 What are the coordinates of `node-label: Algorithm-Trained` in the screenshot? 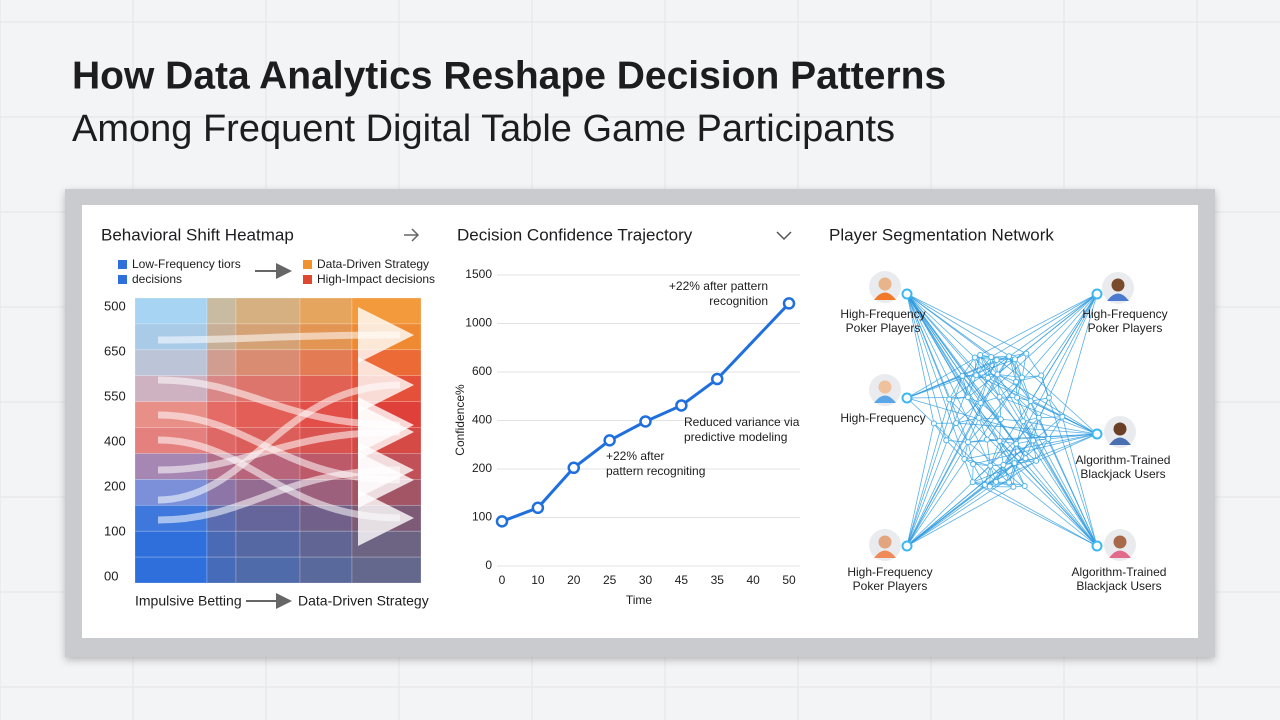 It's located at (1119, 572).